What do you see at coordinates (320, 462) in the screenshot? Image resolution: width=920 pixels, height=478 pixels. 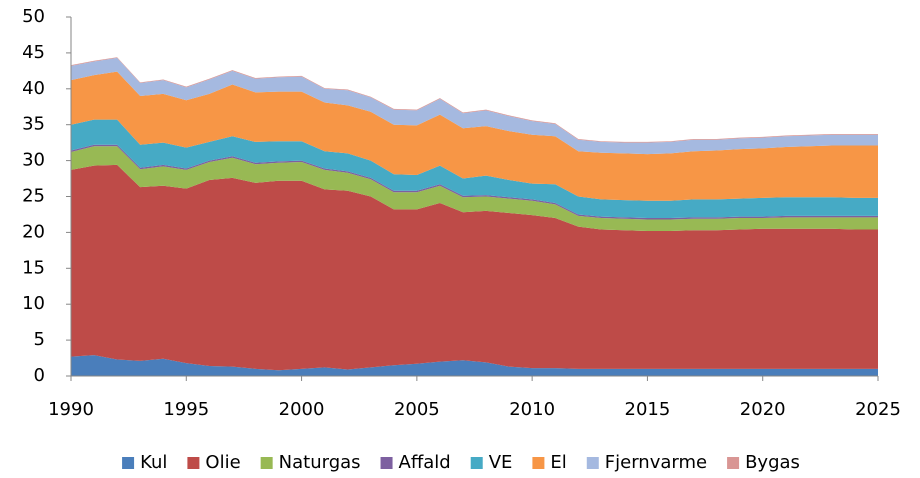 I see `legend-label: Naturgas` at bounding box center [320, 462].